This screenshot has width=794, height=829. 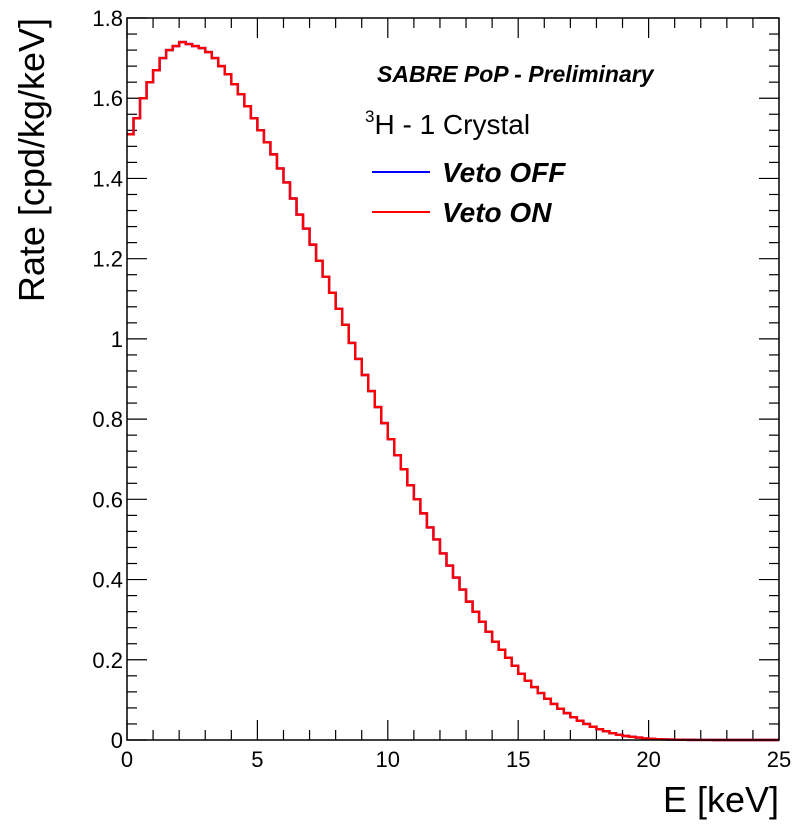 What do you see at coordinates (257, 759) in the screenshot?
I see `x-tick-label: 5` at bounding box center [257, 759].